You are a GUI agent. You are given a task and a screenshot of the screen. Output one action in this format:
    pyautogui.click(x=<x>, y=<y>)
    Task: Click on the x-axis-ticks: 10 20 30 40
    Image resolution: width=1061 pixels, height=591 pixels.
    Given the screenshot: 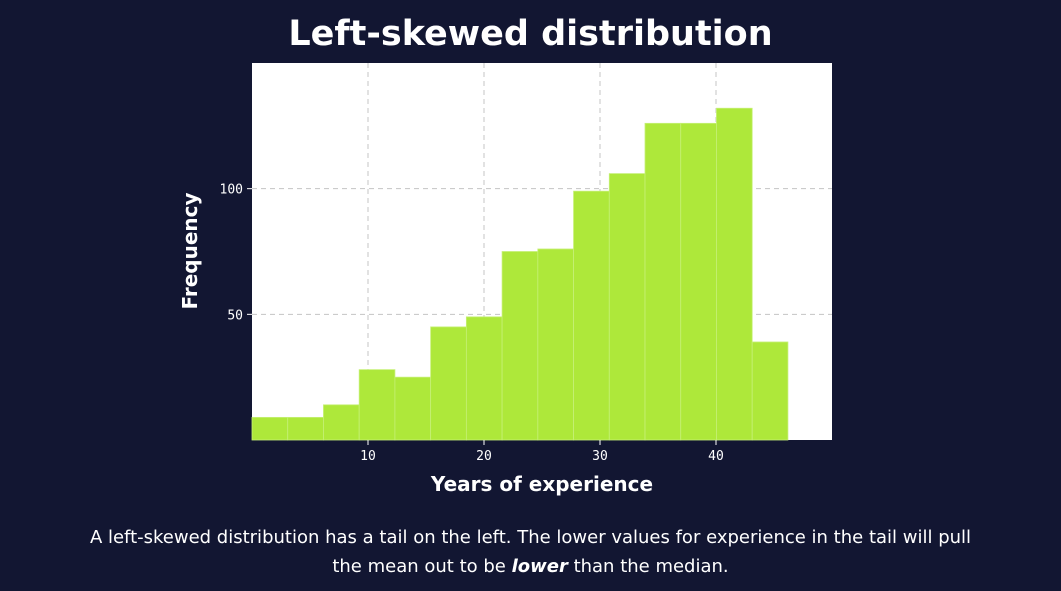 What is the action you would take?
    pyautogui.click(x=542, y=452)
    